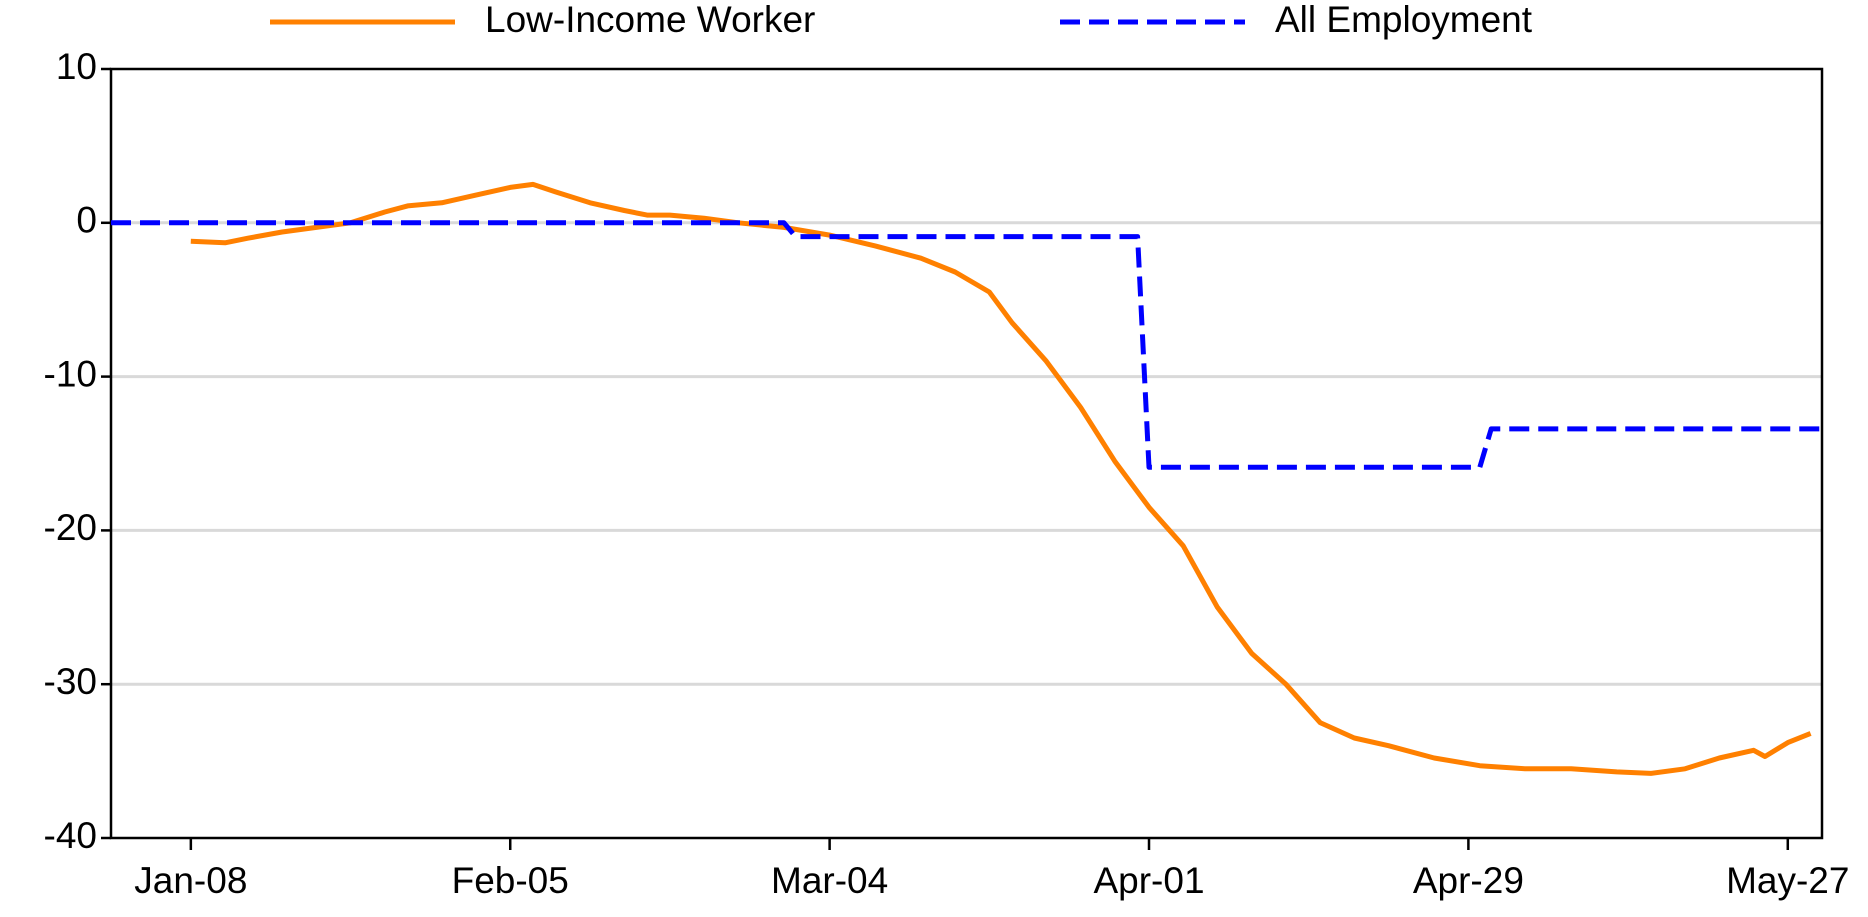 Image resolution: width=1868 pixels, height=917 pixels. What do you see at coordinates (829, 880) in the screenshot?
I see `x-tick-label: Mar-04` at bounding box center [829, 880].